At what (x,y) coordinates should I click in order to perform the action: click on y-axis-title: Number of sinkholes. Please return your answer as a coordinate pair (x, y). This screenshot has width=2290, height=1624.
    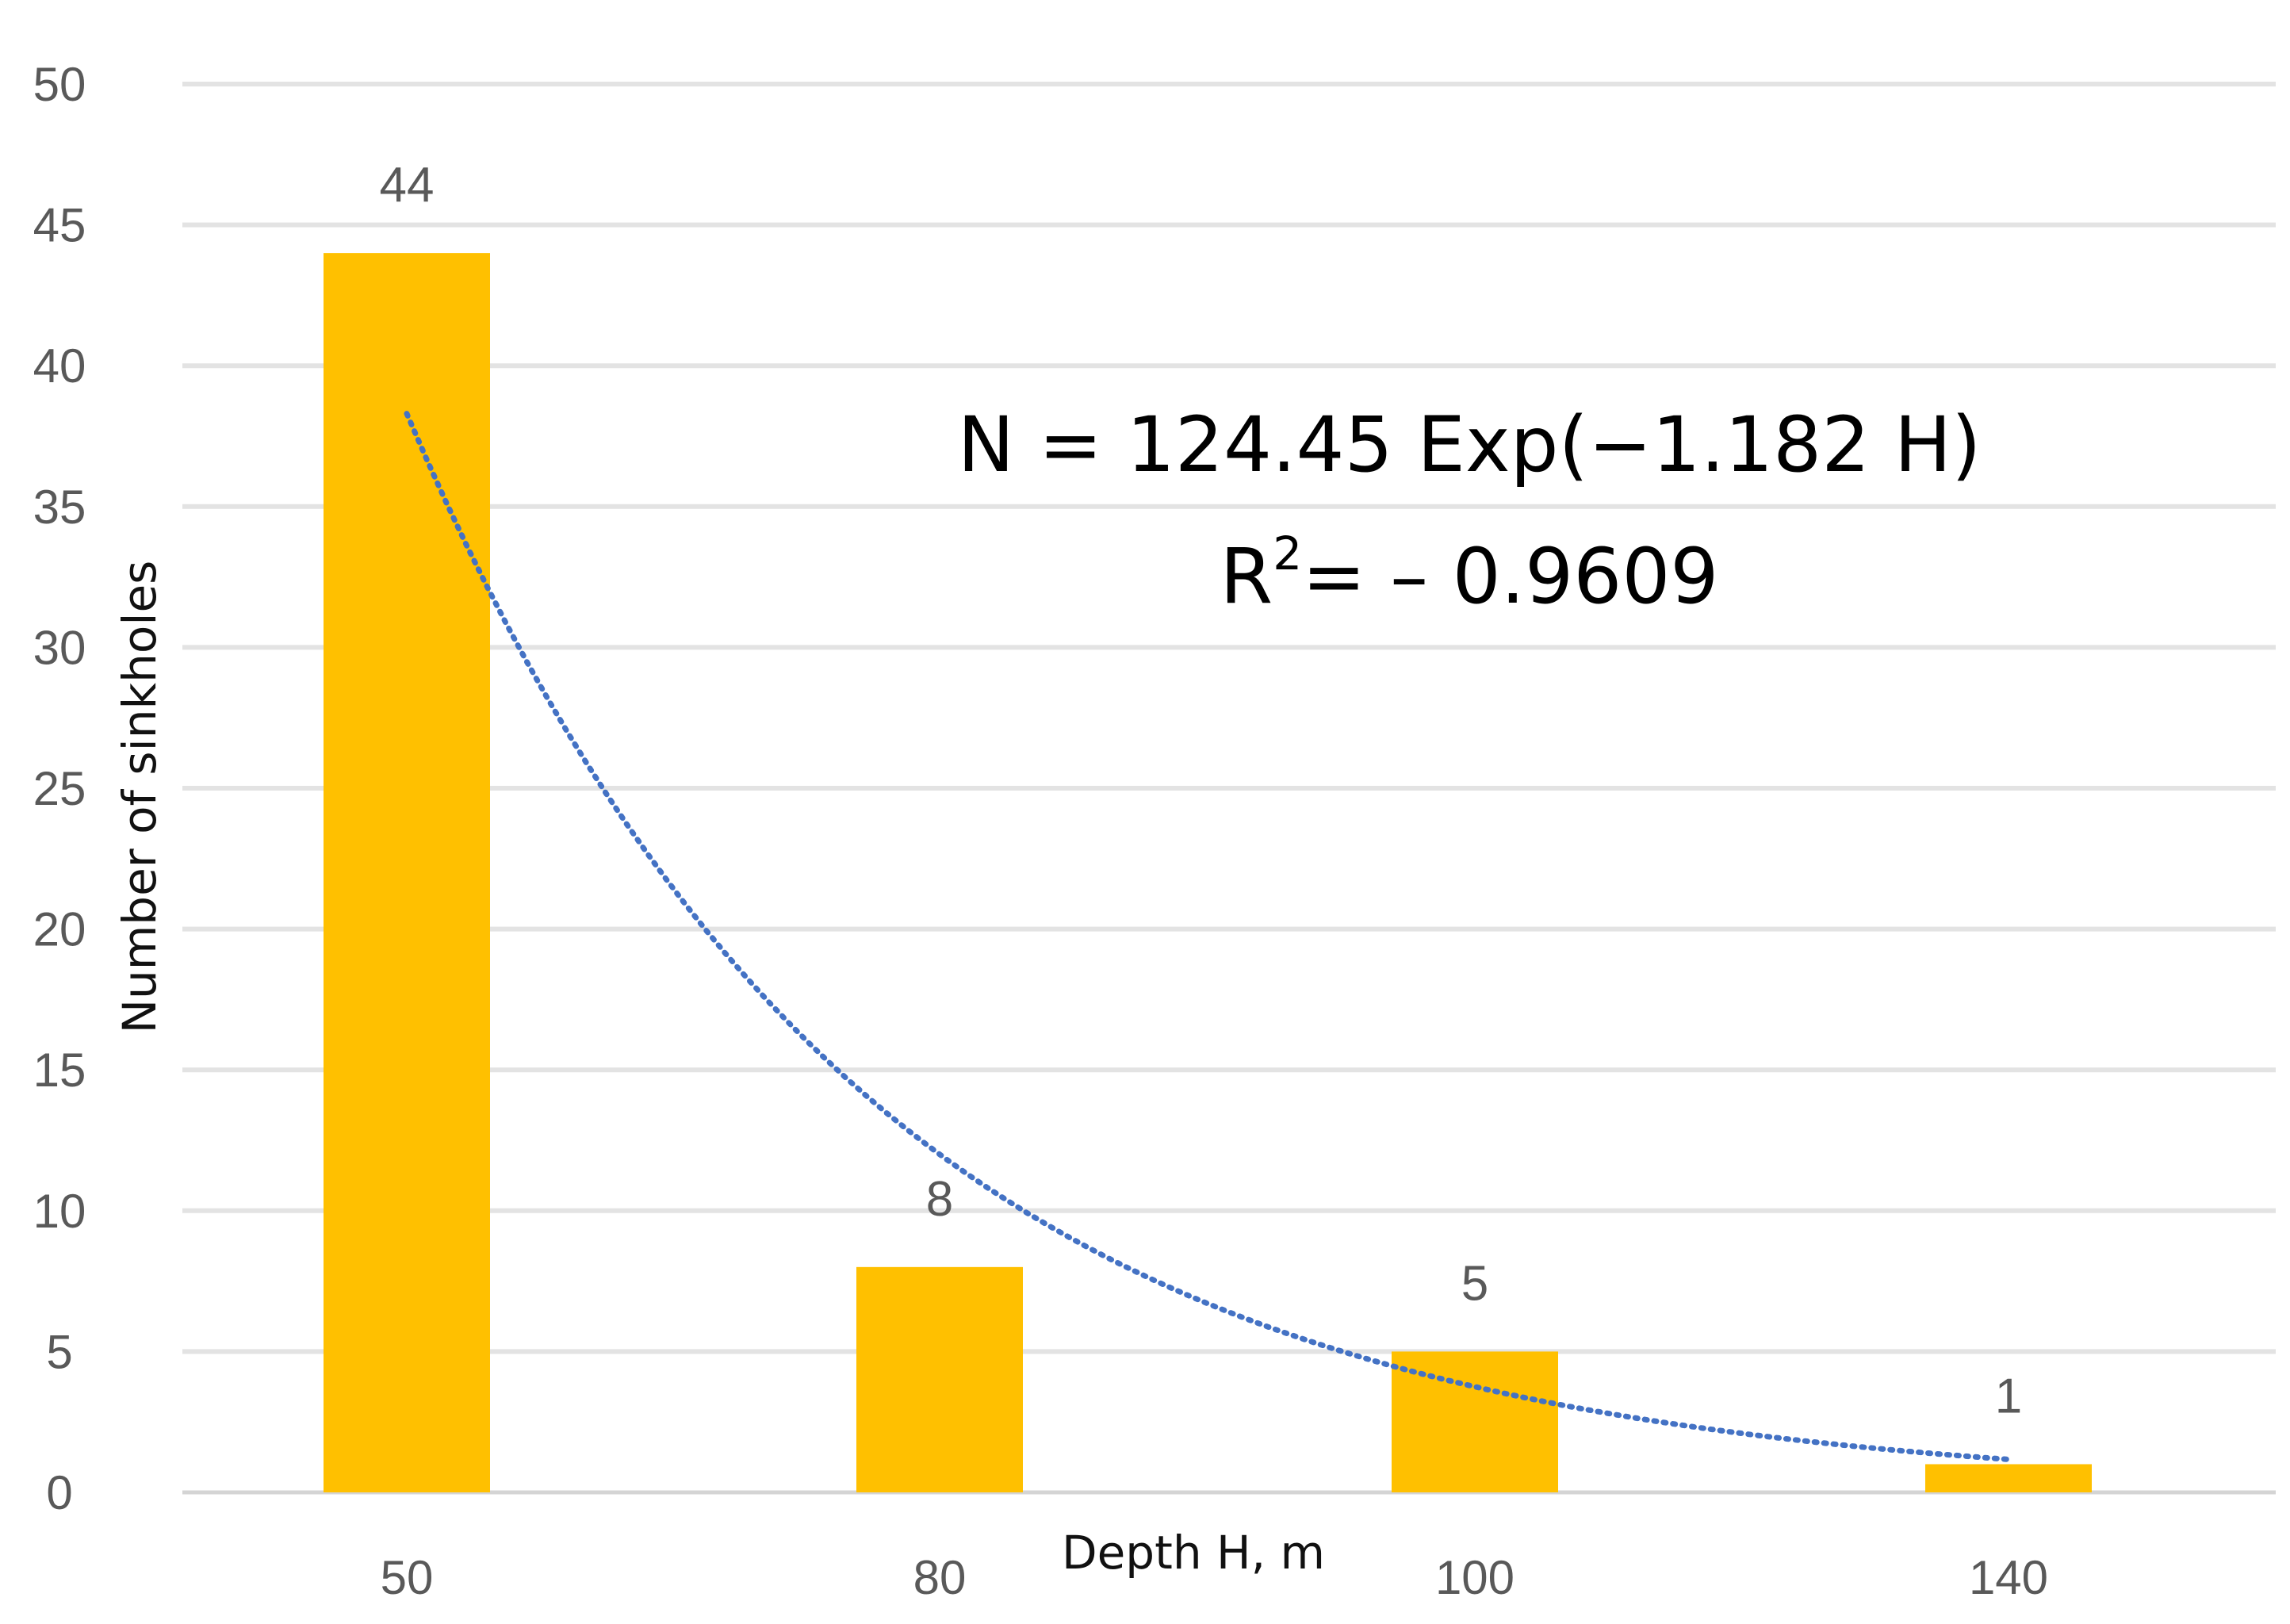
    Looking at the image, I should click on (140, 797).